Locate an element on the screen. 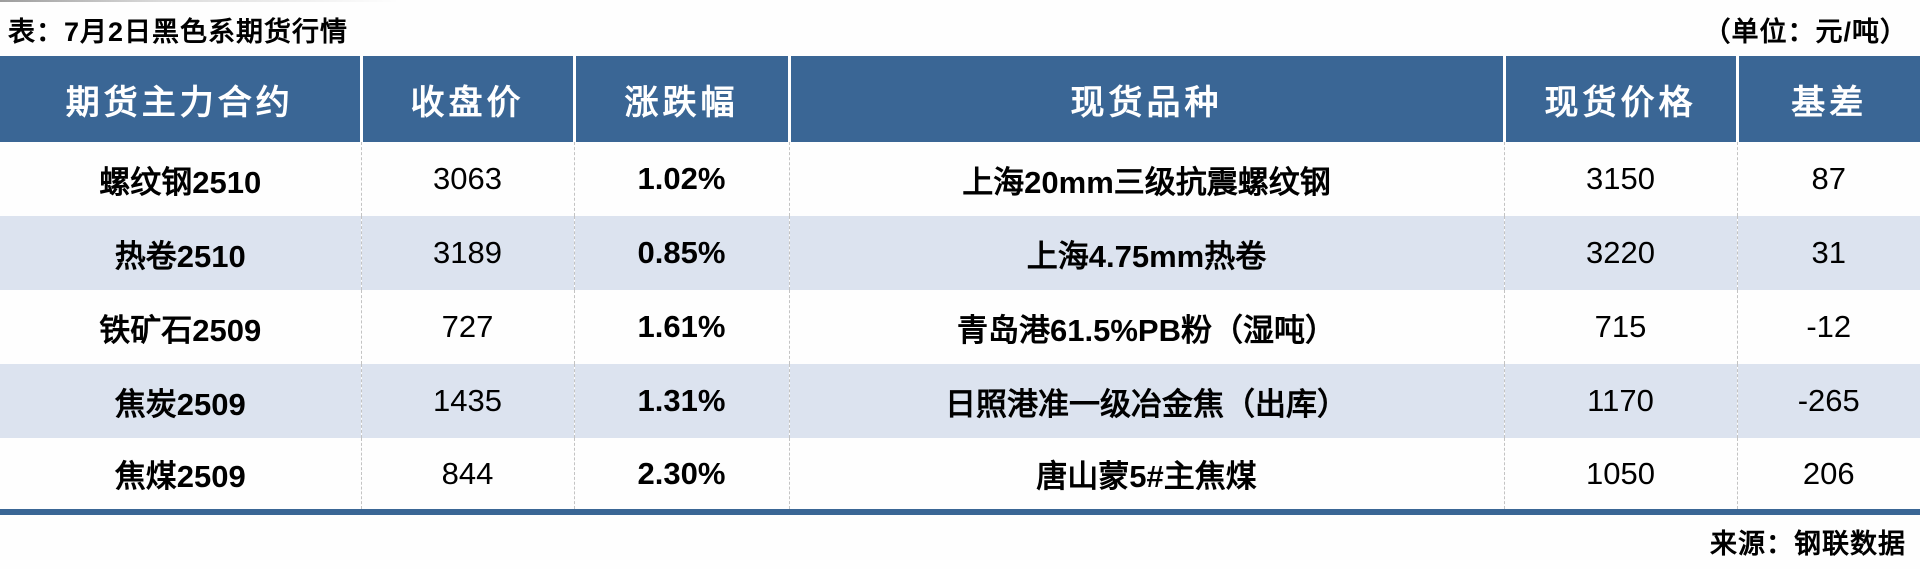 Image resolution: width=1920 pixels, height=569 pixels. cell-spot-product: 上海20mm三级抗震螺纹钢 is located at coordinates (1147, 179).